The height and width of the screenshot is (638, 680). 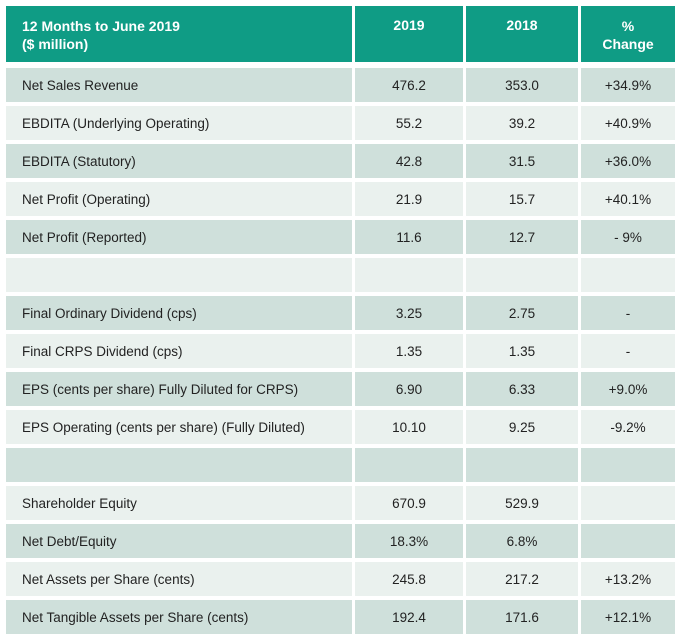 What do you see at coordinates (179, 199) in the screenshot?
I see `row-label: Net Profit (Operating)` at bounding box center [179, 199].